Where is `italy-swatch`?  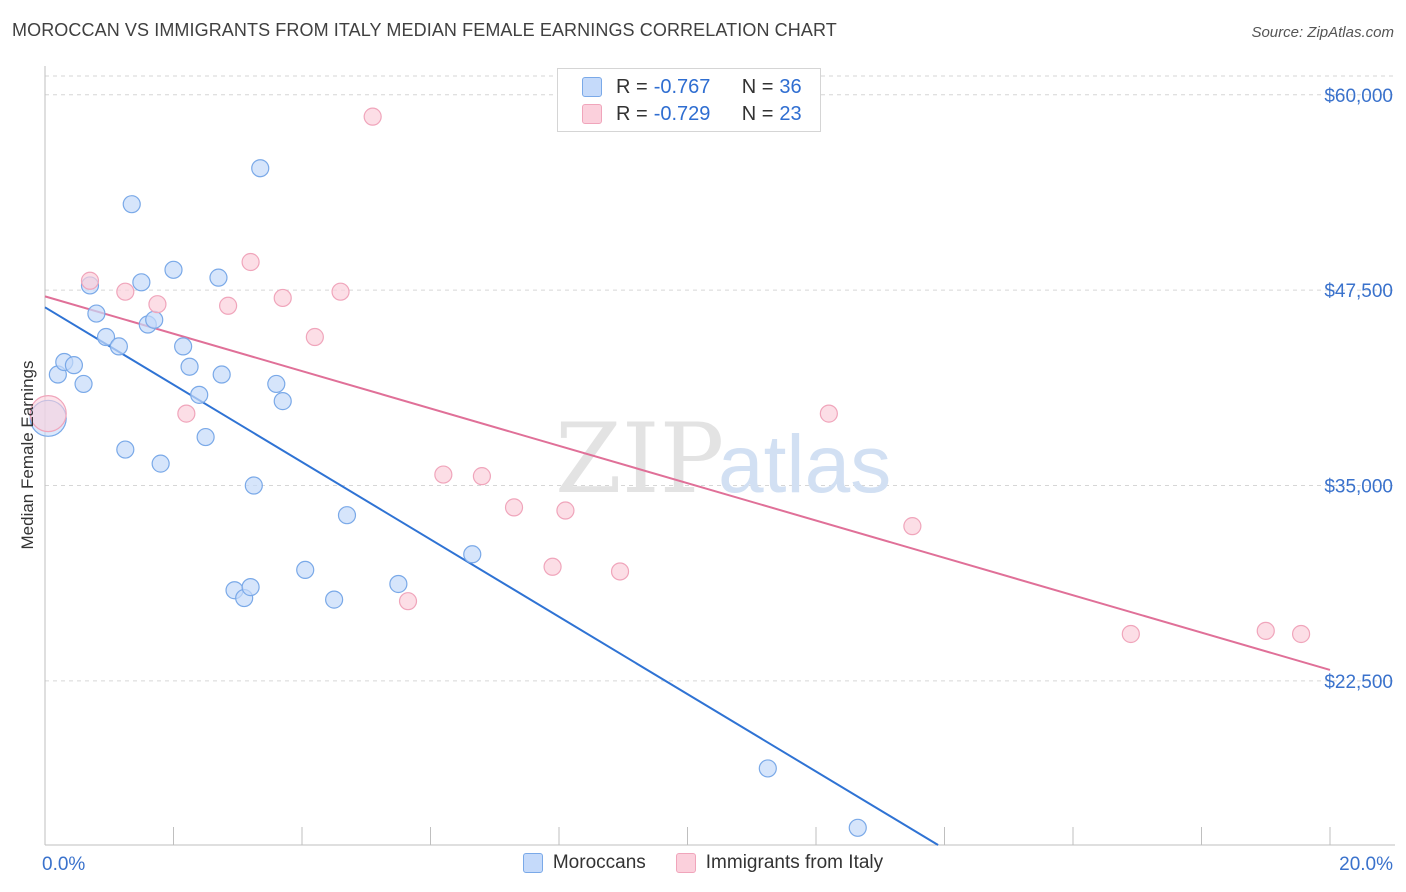 italy-swatch is located at coordinates (592, 114).